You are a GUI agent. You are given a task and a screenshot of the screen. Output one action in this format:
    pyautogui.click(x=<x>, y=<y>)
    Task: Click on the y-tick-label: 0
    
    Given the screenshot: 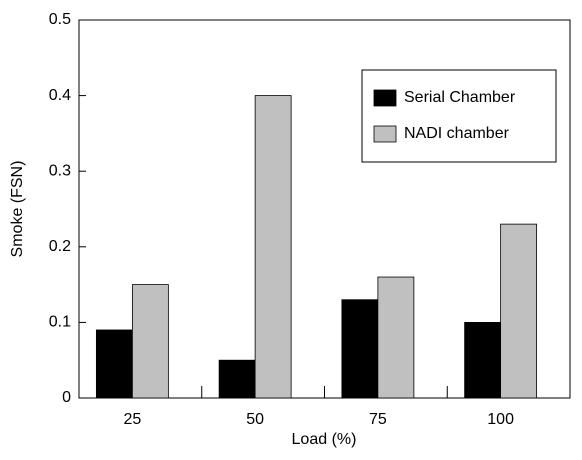 What is the action you would take?
    pyautogui.click(x=66, y=397)
    